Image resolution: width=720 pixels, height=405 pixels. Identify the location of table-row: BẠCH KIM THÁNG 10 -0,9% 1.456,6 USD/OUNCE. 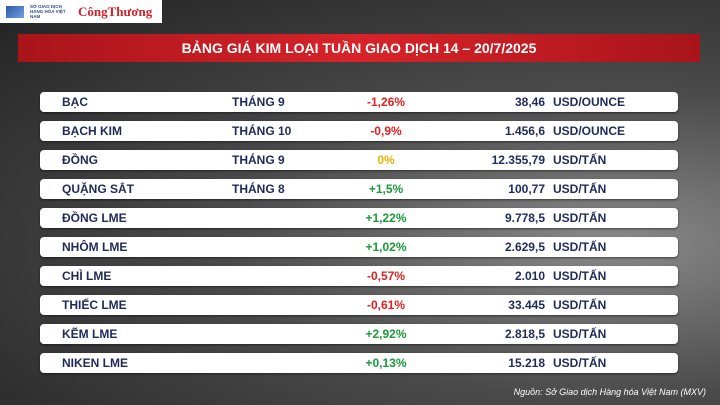
(359, 131).